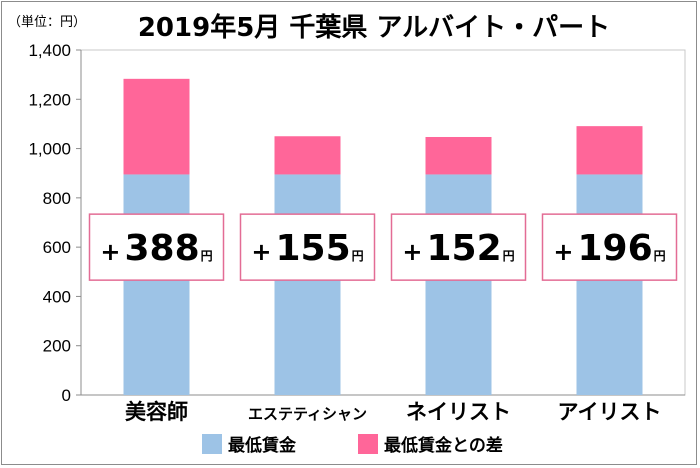  What do you see at coordinates (458, 412) in the screenshot?
I see `category-label-3: ネイリスト` at bounding box center [458, 412].